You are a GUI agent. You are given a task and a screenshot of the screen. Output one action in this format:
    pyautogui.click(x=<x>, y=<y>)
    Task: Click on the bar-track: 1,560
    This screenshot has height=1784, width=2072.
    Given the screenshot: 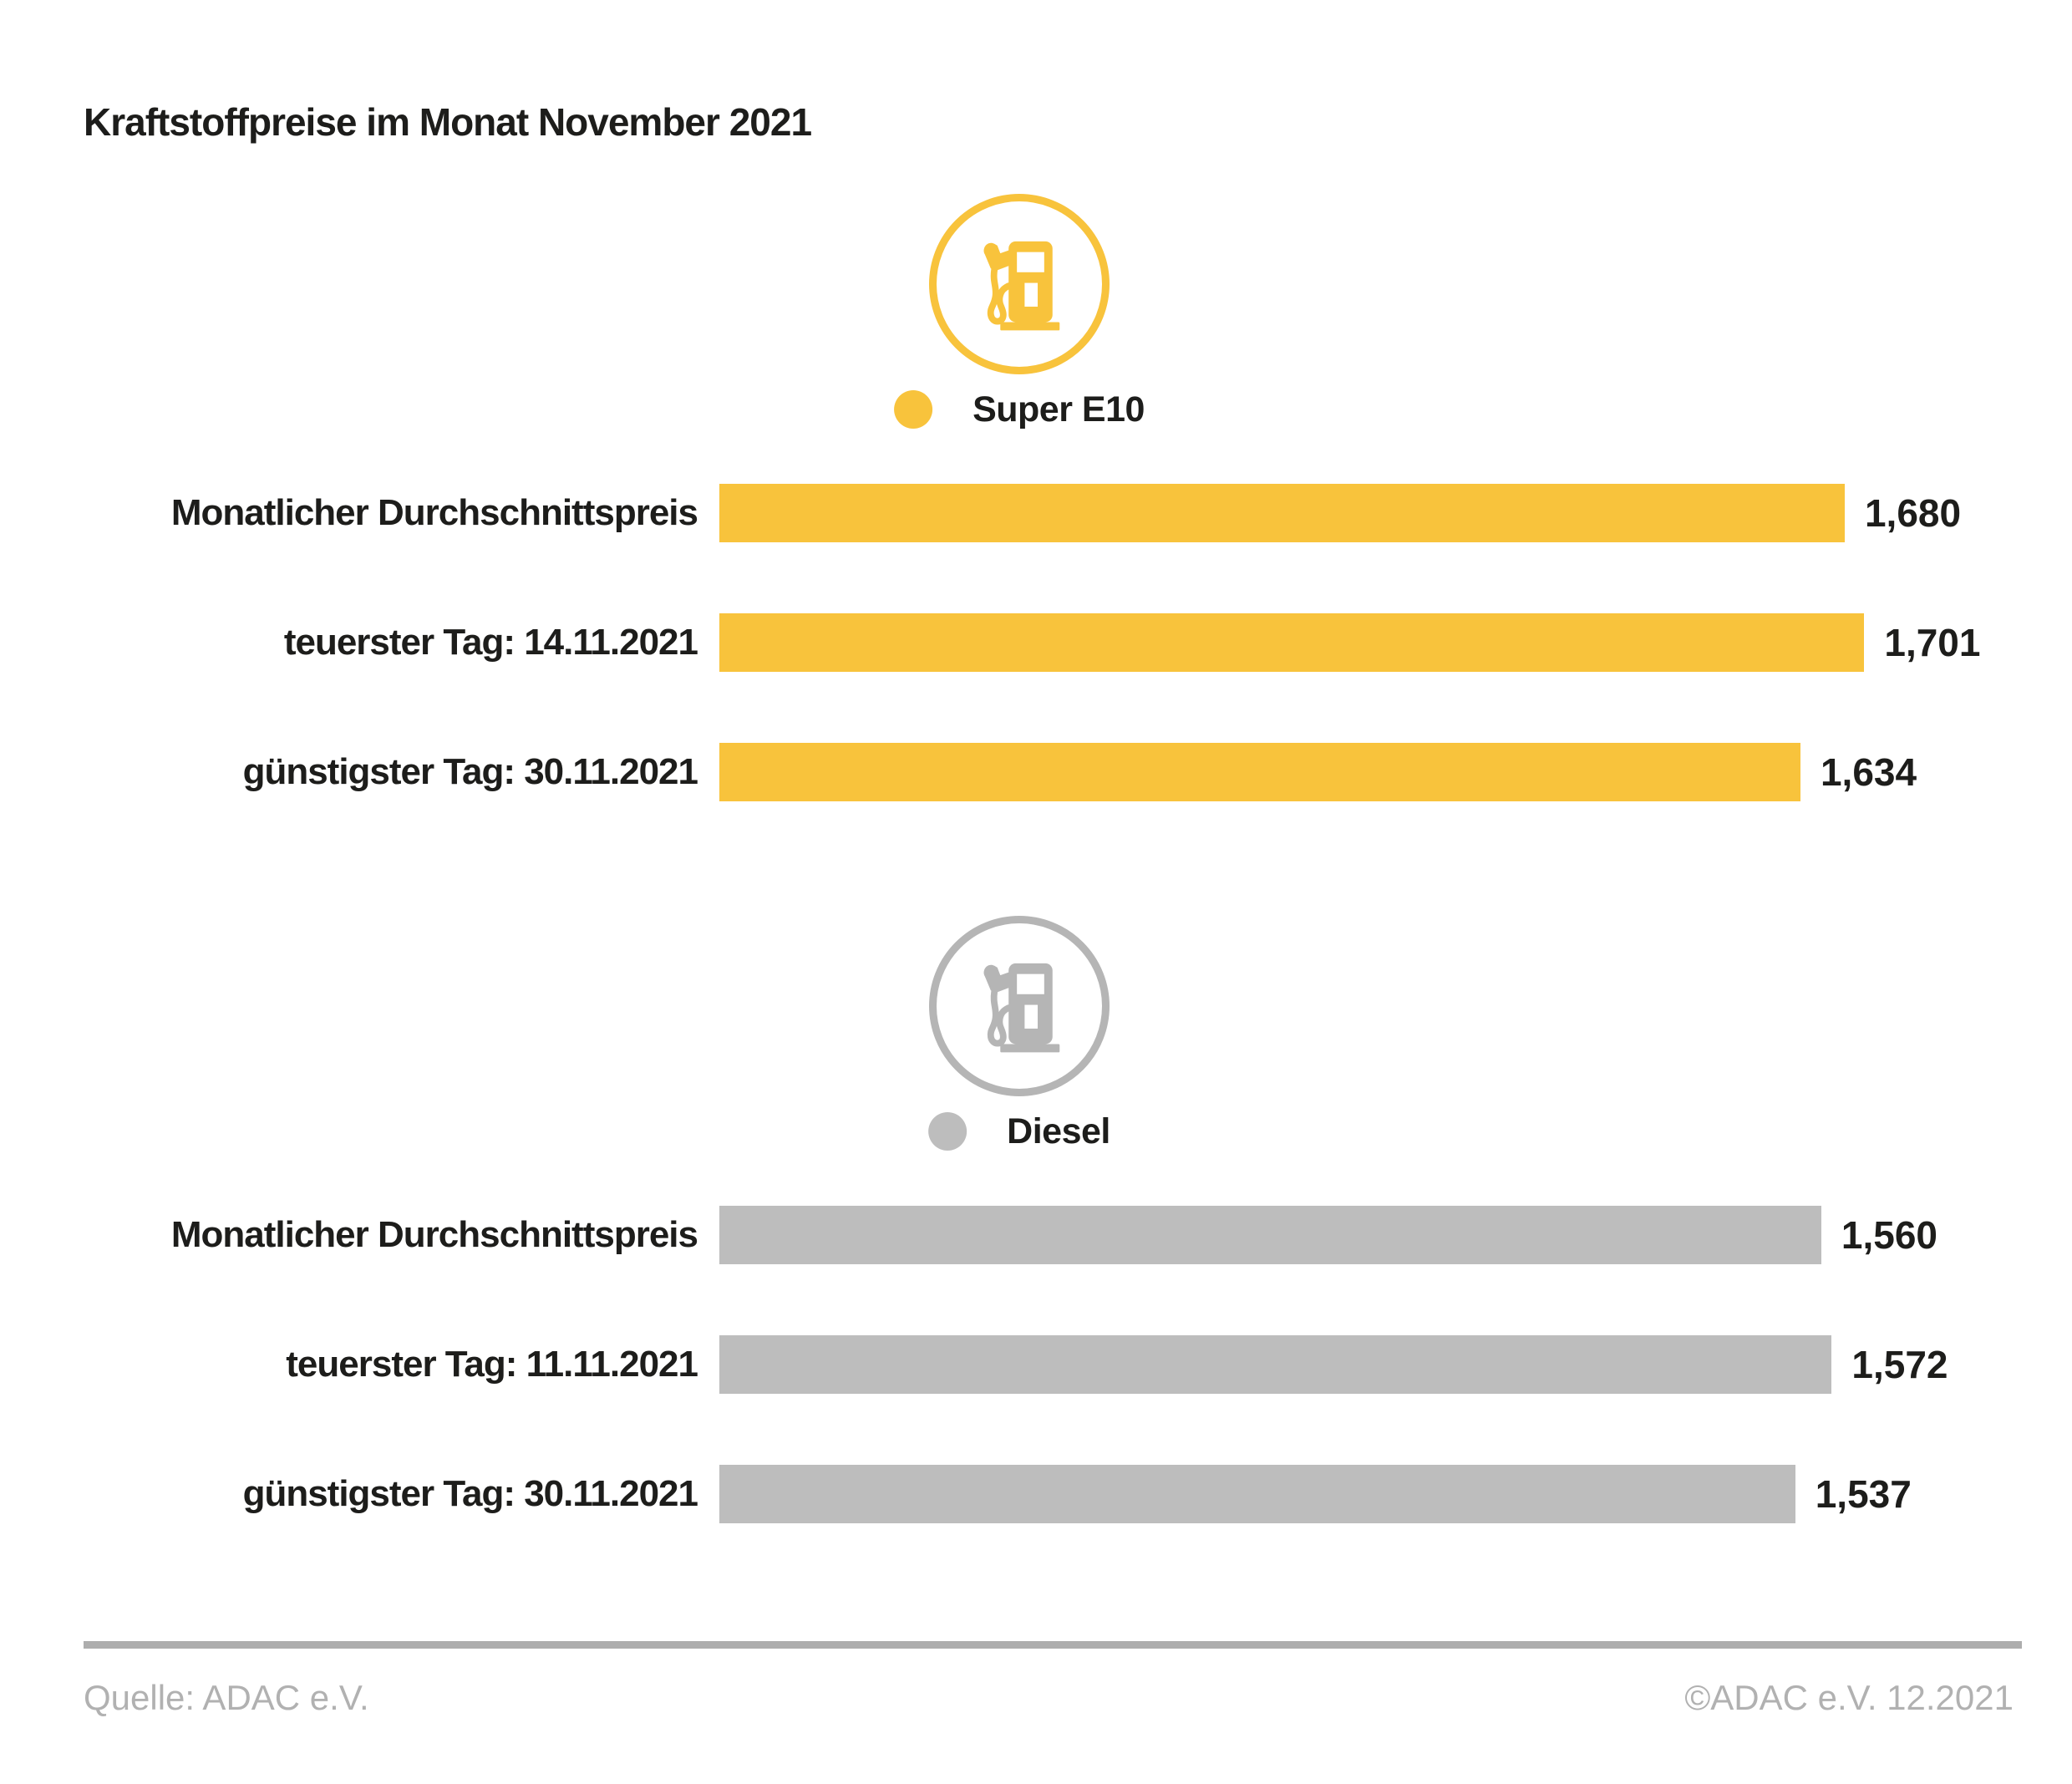 What is the action you would take?
    pyautogui.click(x=1370, y=1235)
    